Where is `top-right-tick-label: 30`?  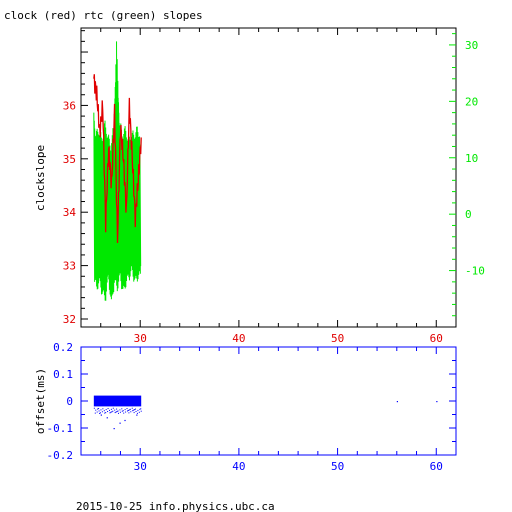 top-right-tick-label: 30 is located at coordinates (471, 45).